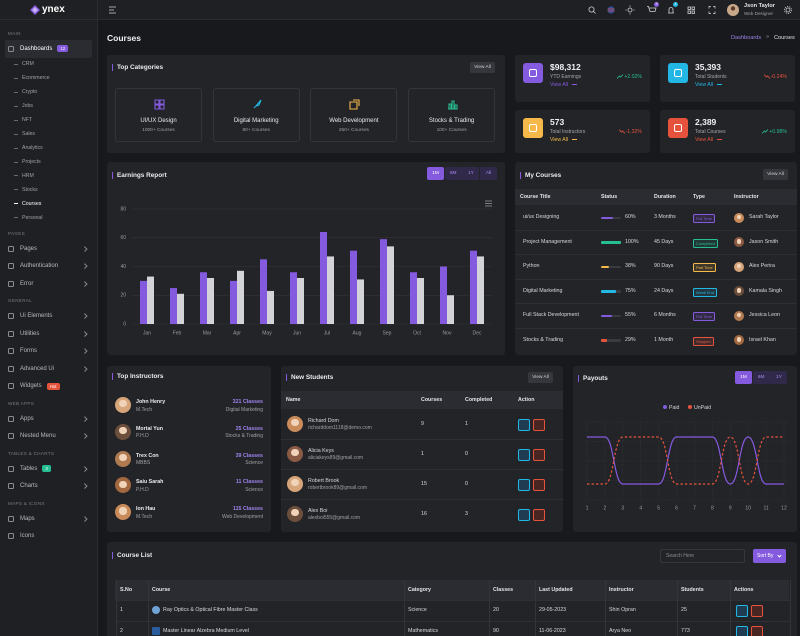 The width and height of the screenshot is (800, 636). I want to click on submenu-item: HRM, so click(48, 176).